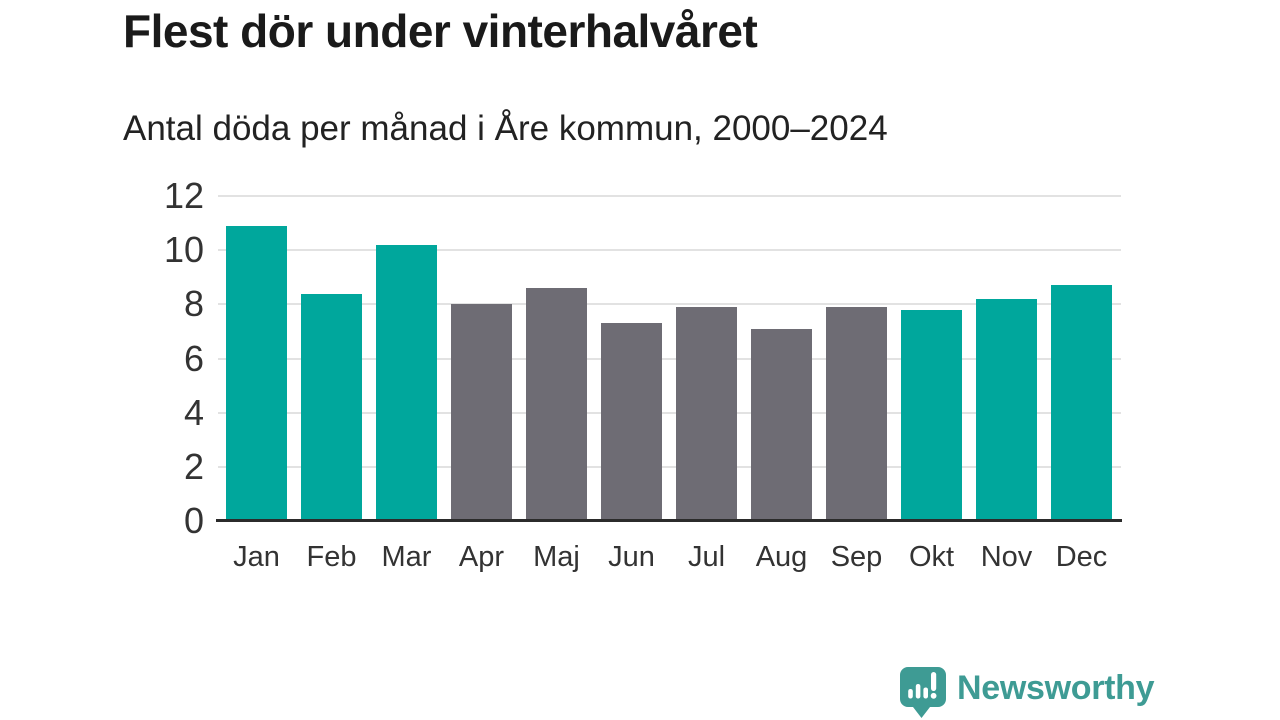  Describe the element at coordinates (1081, 403) in the screenshot. I see `bar-dec` at that location.